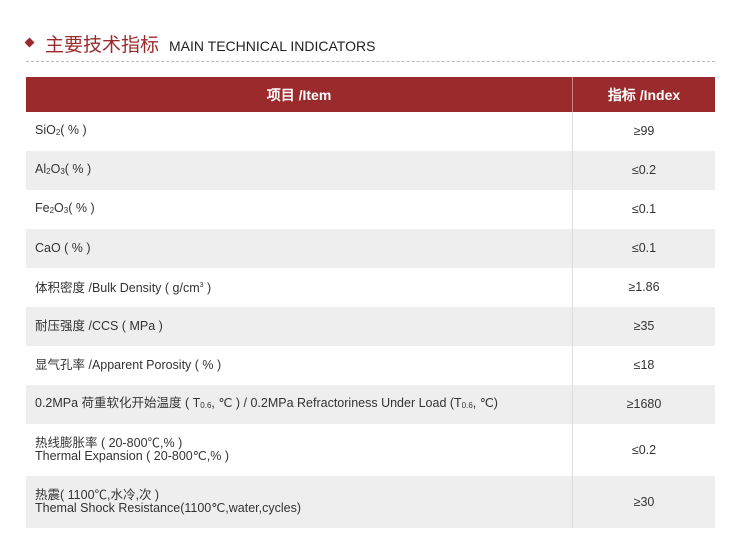 The height and width of the screenshot is (548, 737). Describe the element at coordinates (61, 130) in the screenshot. I see `item-cell: SiO2( % )` at that location.